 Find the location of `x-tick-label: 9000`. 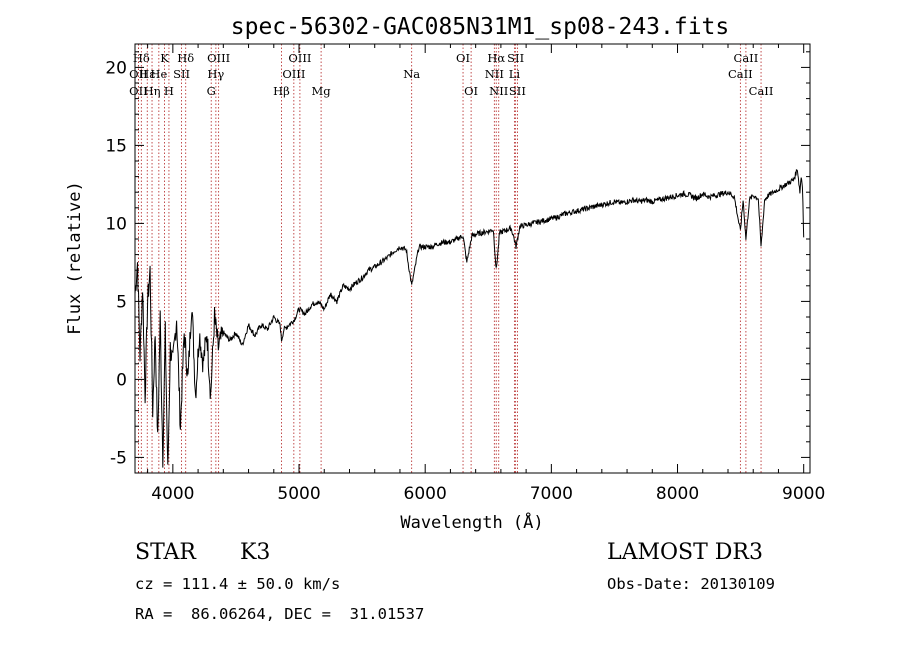

x-tick-label: 9000 is located at coordinates (803, 494).